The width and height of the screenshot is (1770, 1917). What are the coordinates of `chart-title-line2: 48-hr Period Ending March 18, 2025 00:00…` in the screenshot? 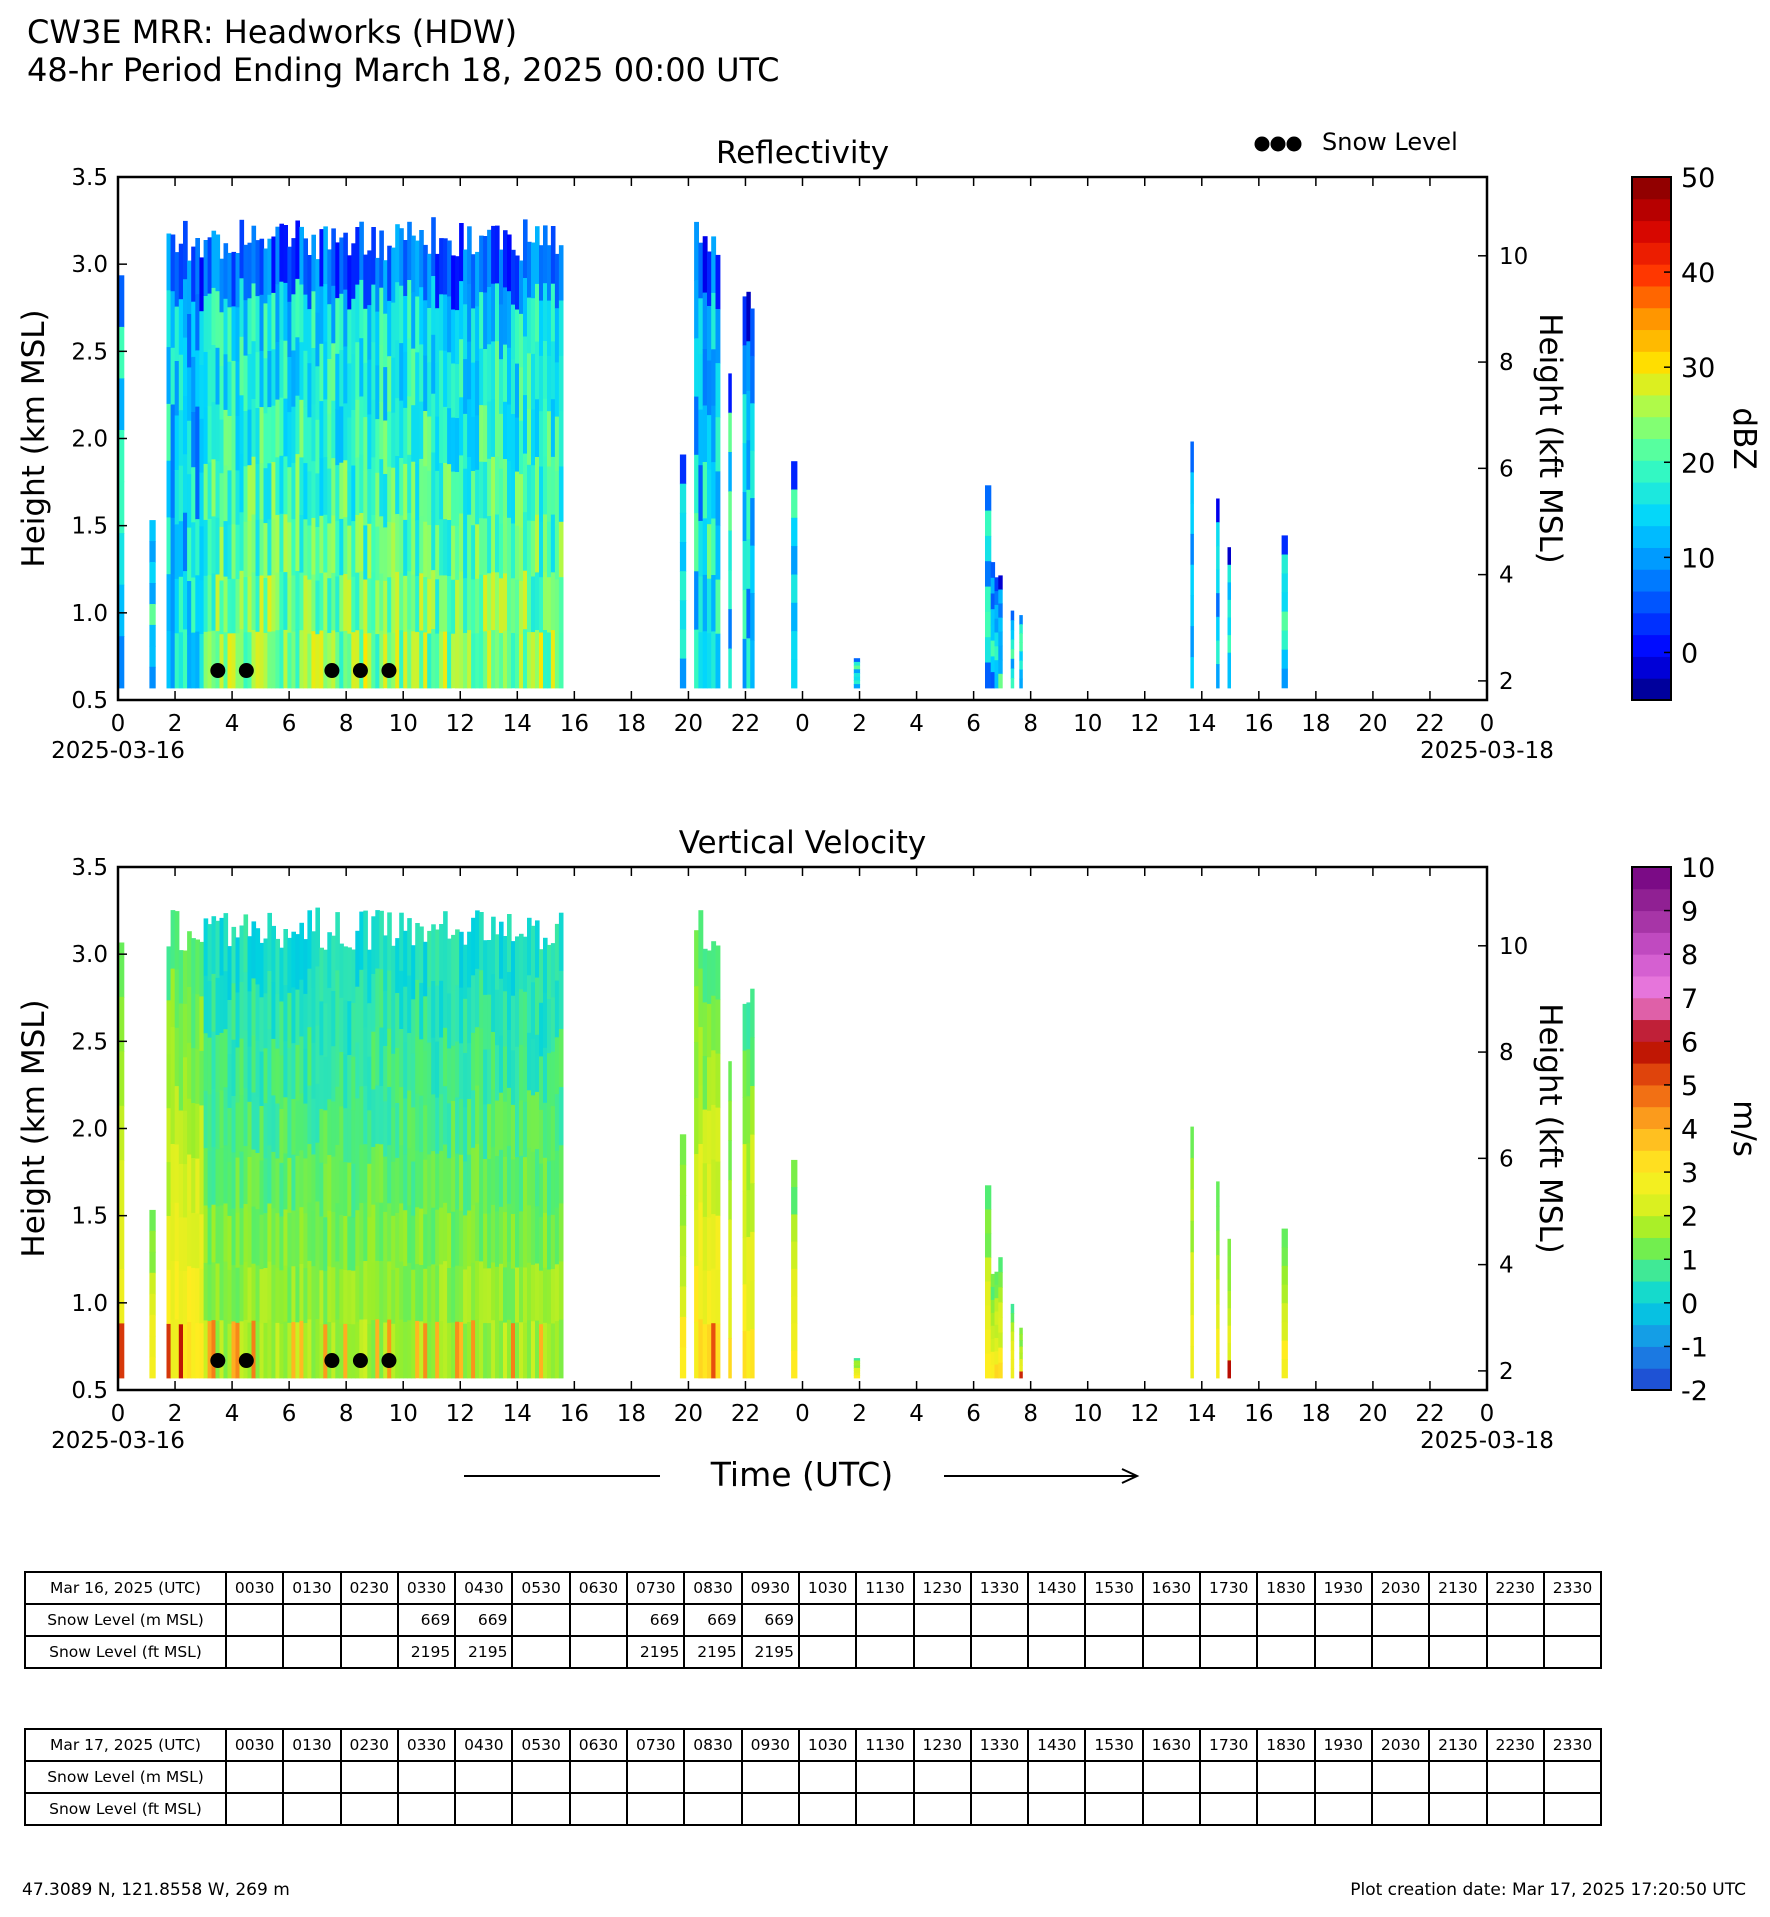 It's located at (403, 70).